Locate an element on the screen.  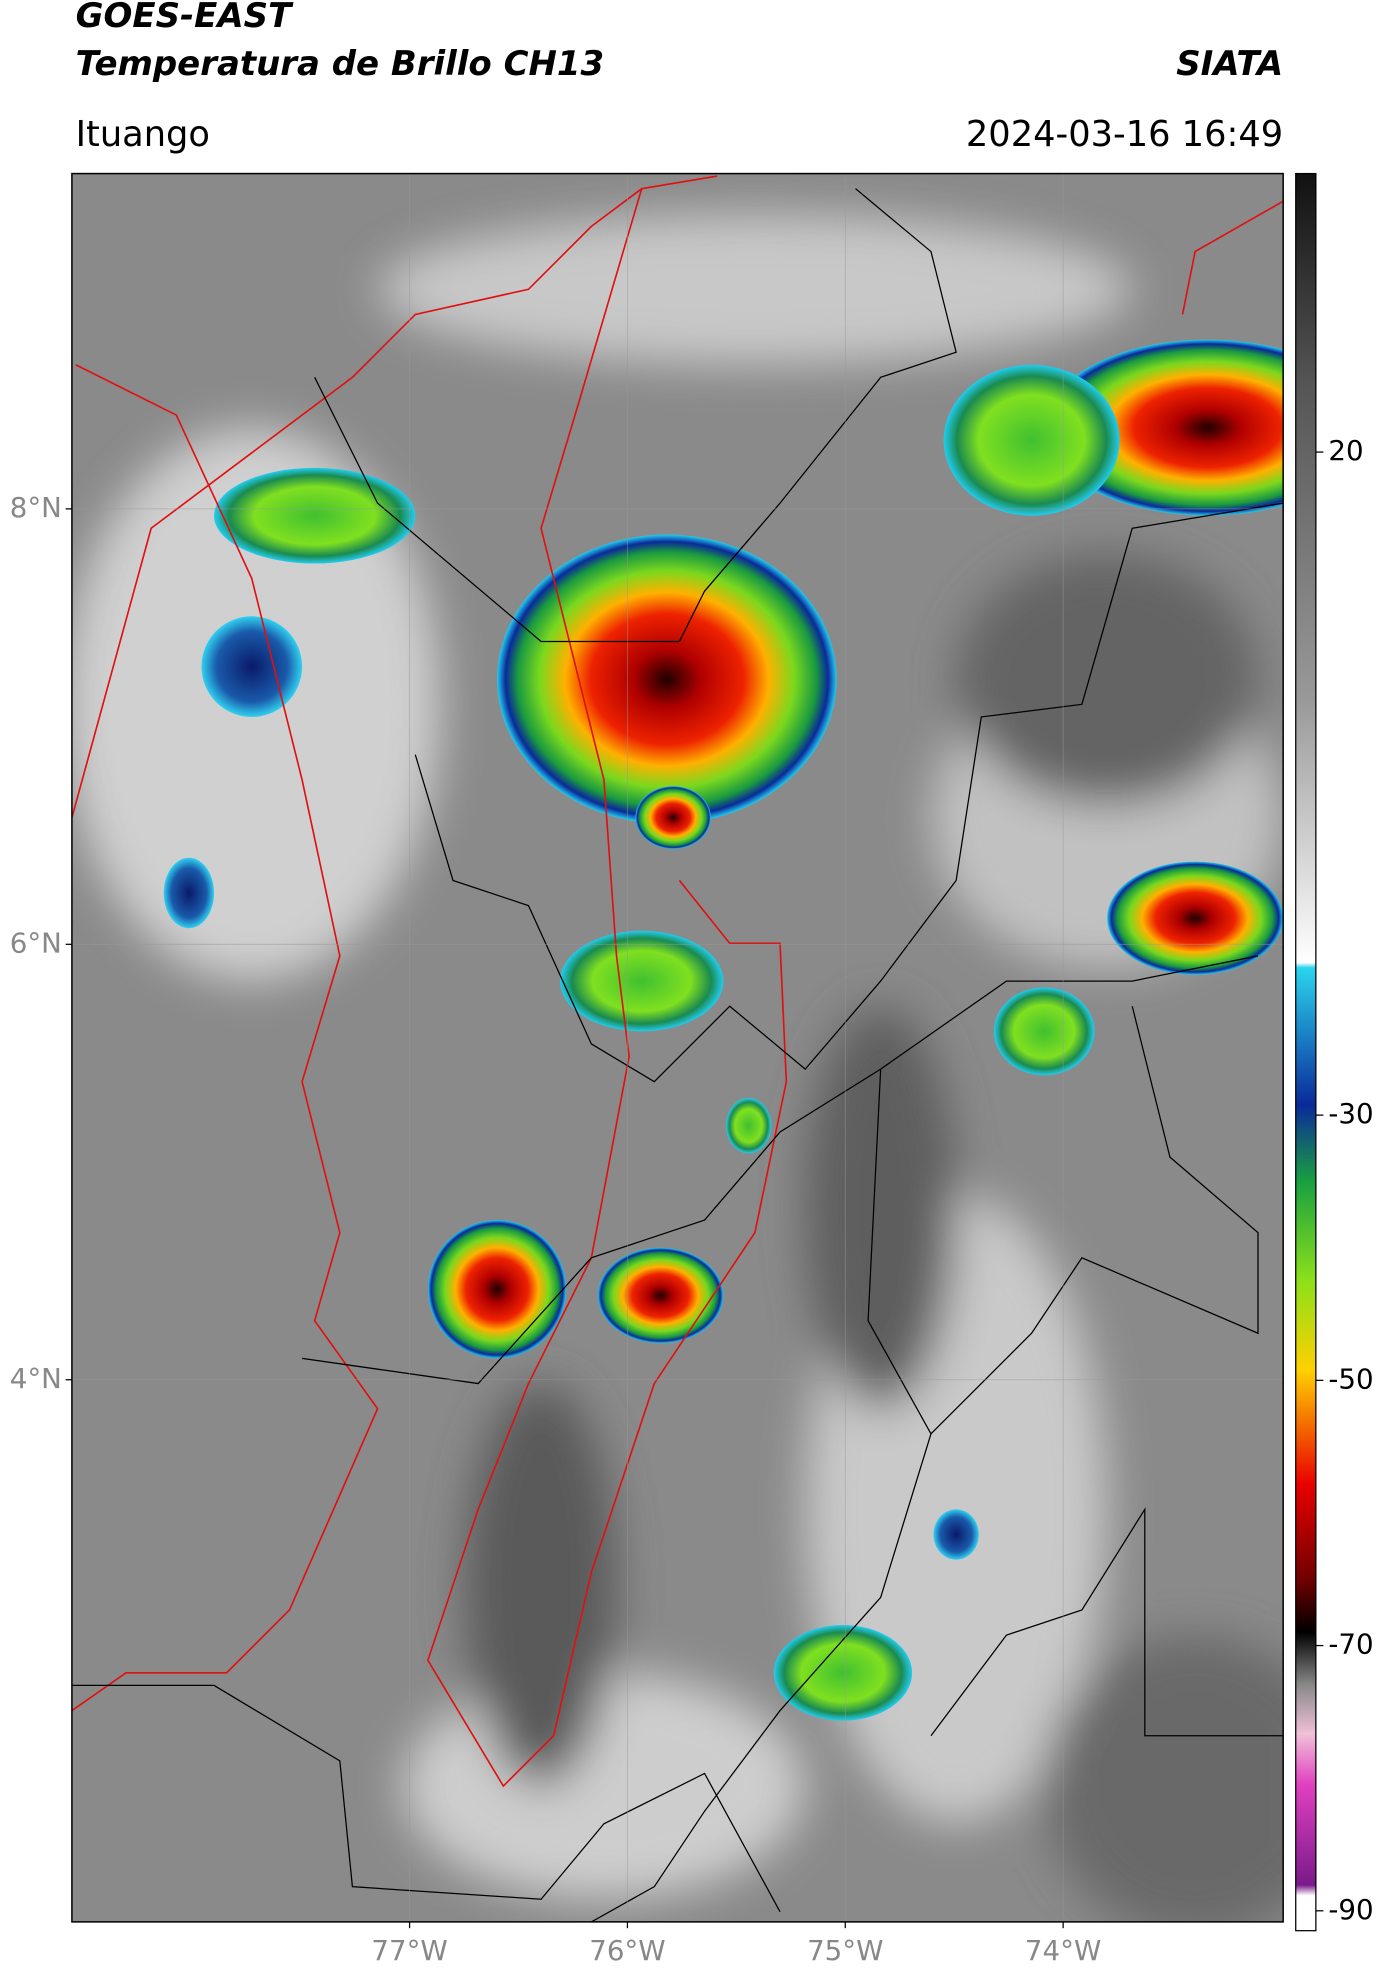
colorbar-tick-label: -50 is located at coordinates (1350, 1378).